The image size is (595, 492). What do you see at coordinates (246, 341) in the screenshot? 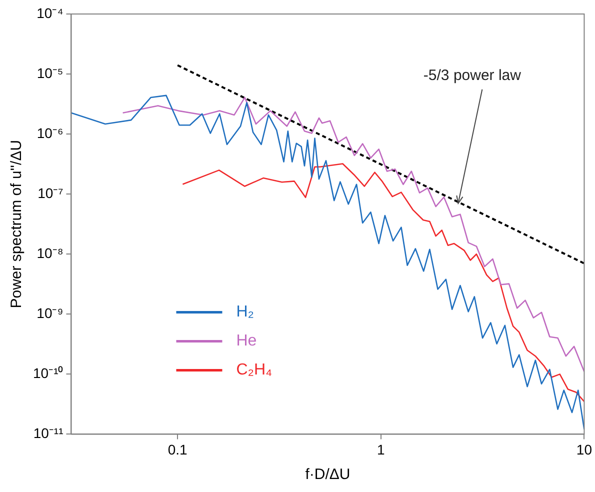
I see `legend-label: He` at bounding box center [246, 341].